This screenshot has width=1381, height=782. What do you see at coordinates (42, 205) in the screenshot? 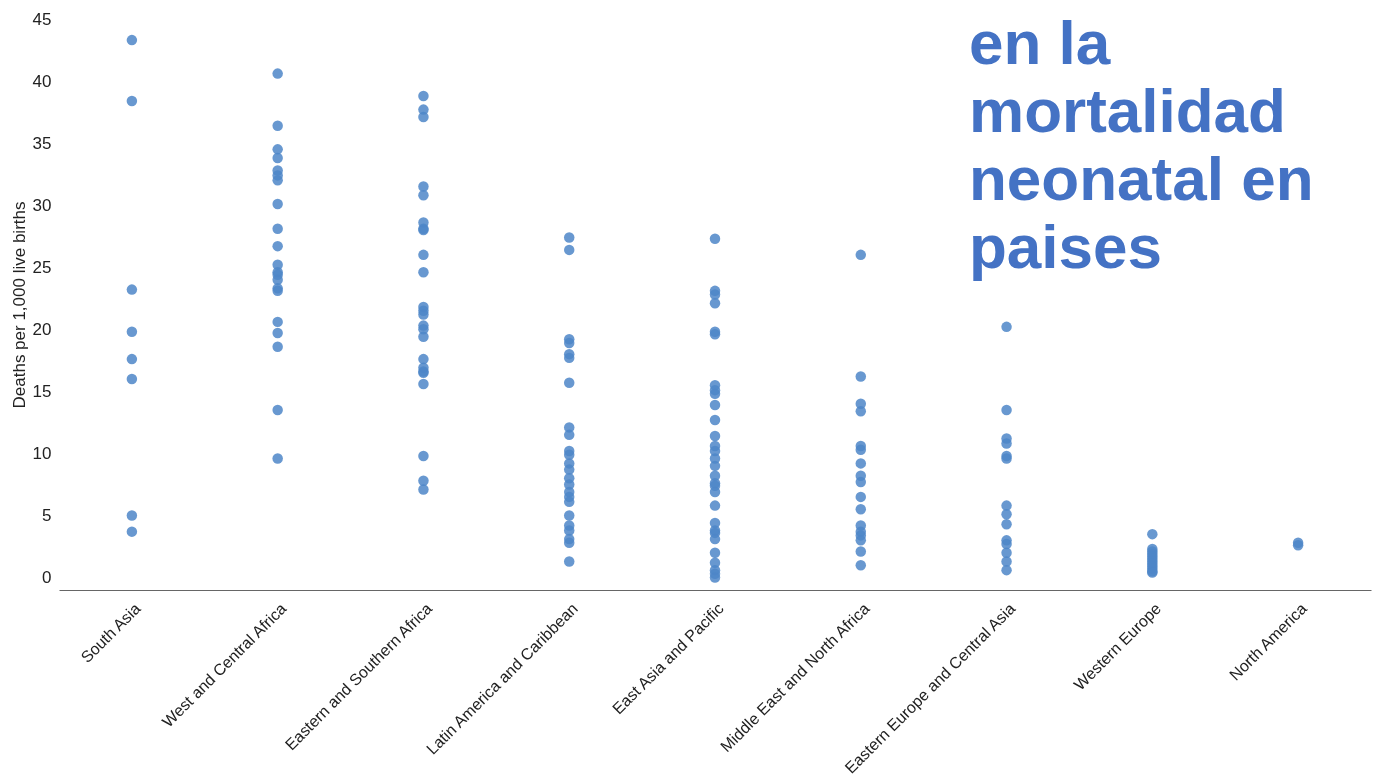
I see `y-tick-label: 30` at bounding box center [42, 205].